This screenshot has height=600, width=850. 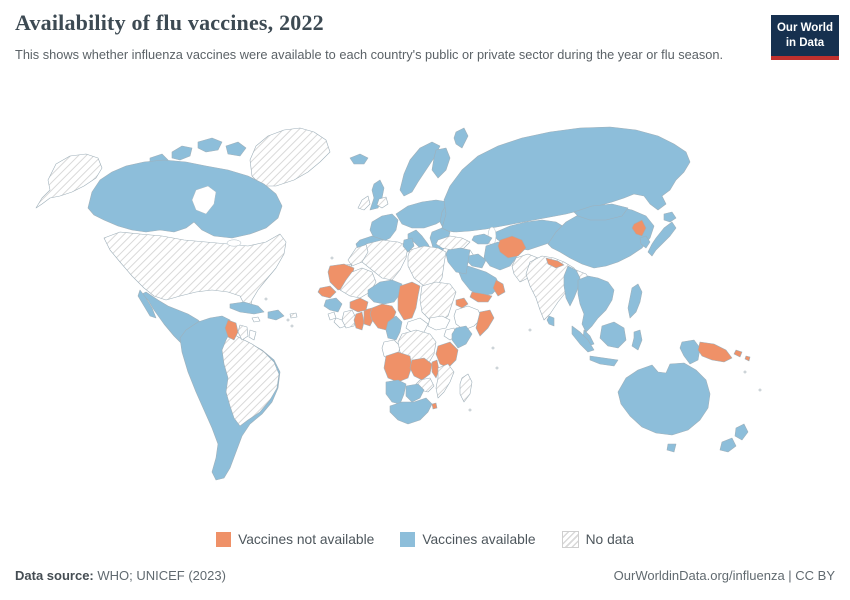 I want to click on country-philippines, so click(x=635, y=301).